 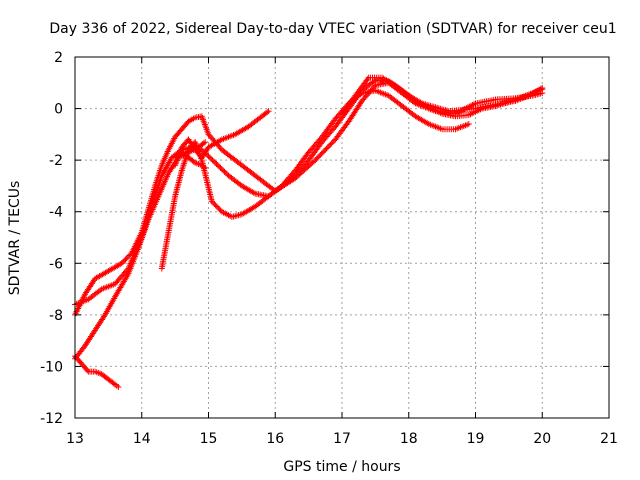 I want to click on x-tick-label: 16, so click(x=275, y=439).